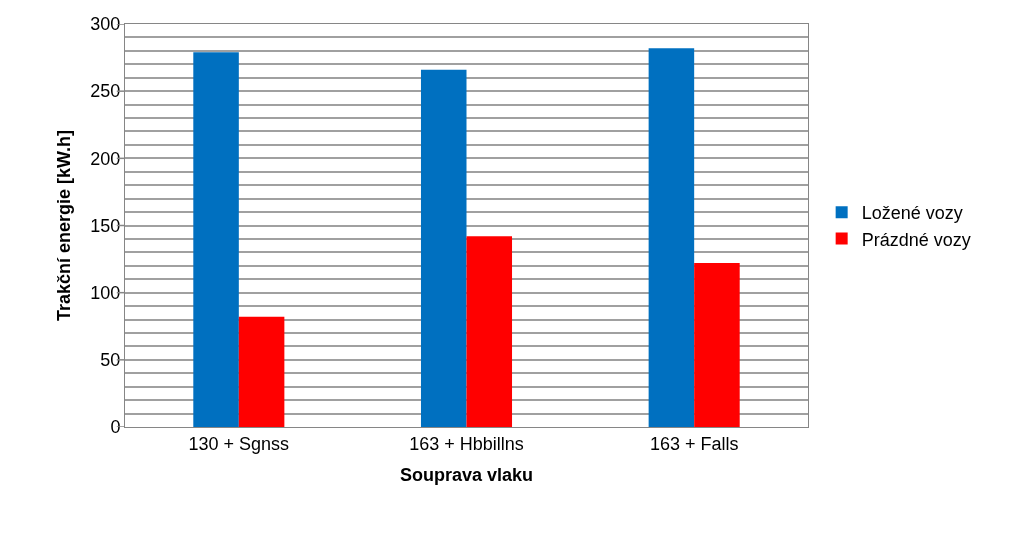 The image size is (1017, 535). Describe the element at coordinates (105, 24) in the screenshot. I see `y-tick-label: 300` at that location.